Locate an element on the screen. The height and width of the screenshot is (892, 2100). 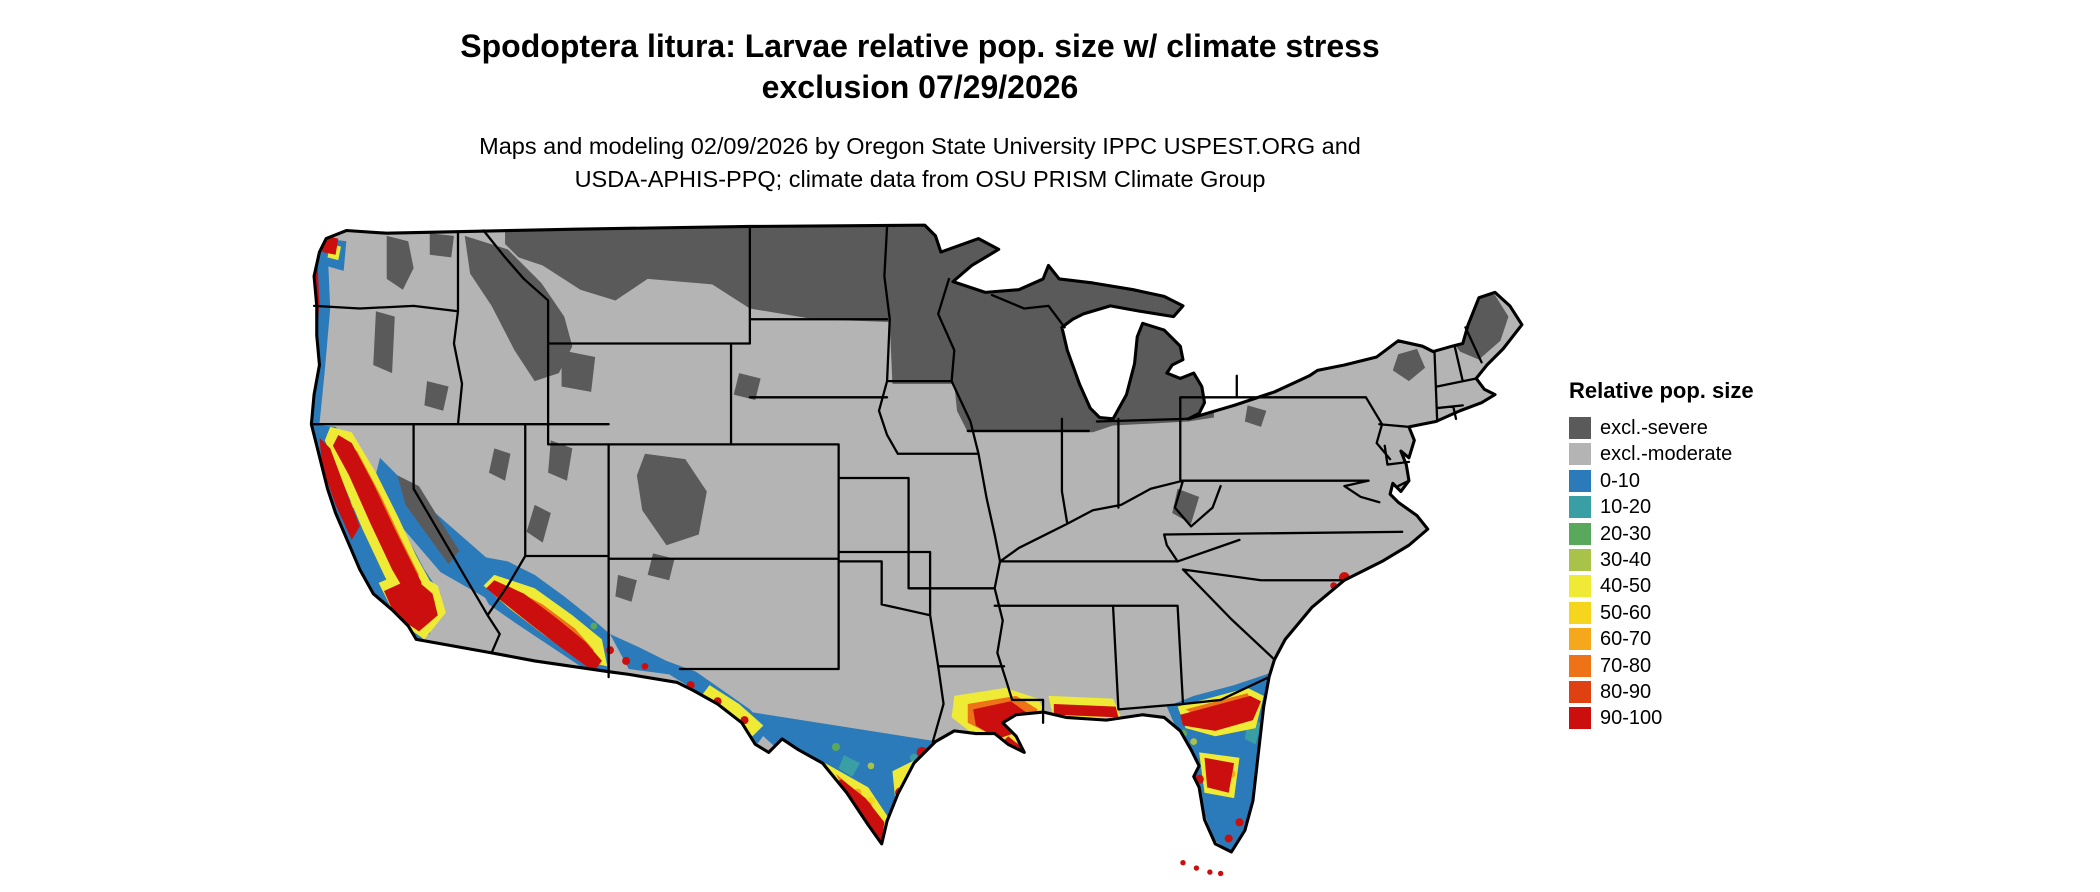
legend-label: 30-40 is located at coordinates (1626, 559).